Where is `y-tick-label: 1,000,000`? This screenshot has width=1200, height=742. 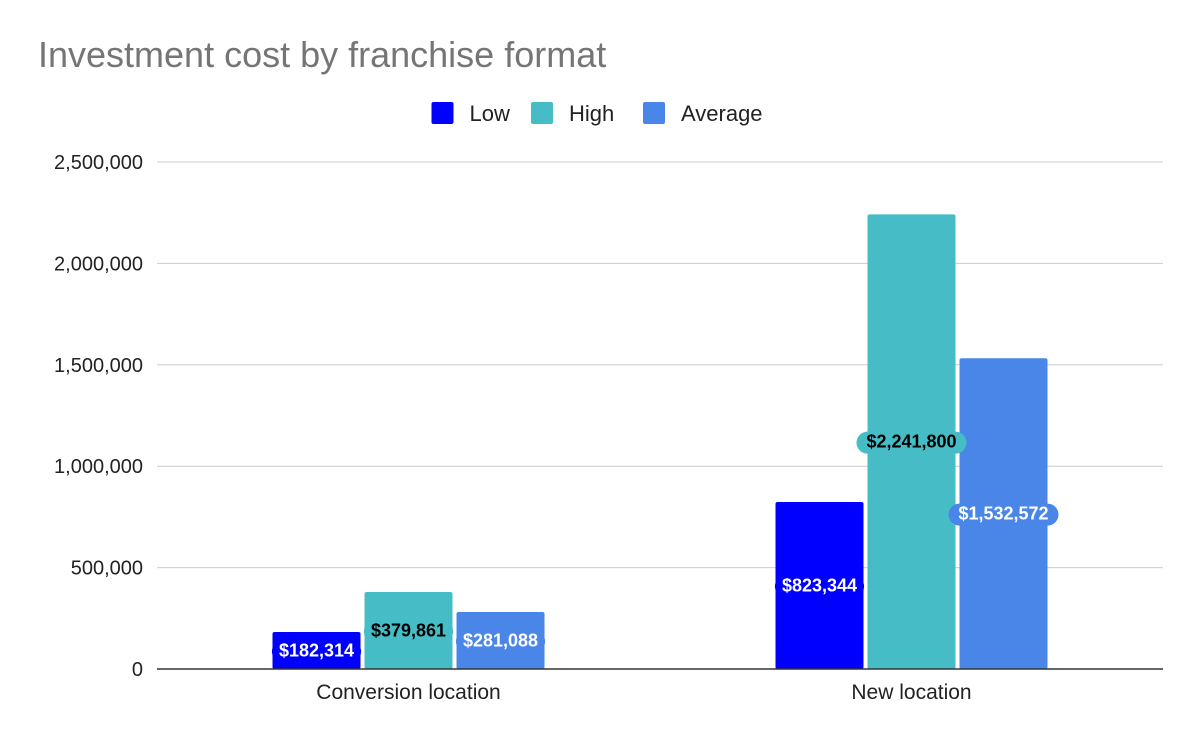
y-tick-label: 1,000,000 is located at coordinates (98, 467).